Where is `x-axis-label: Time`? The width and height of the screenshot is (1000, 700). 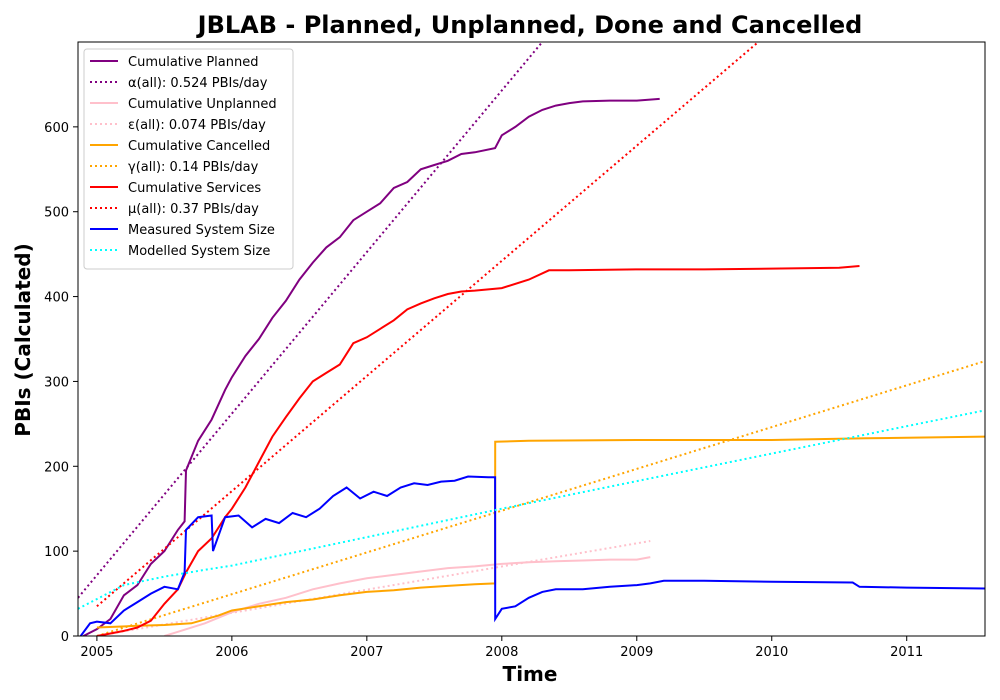
x-axis-label: Time is located at coordinates (530, 674).